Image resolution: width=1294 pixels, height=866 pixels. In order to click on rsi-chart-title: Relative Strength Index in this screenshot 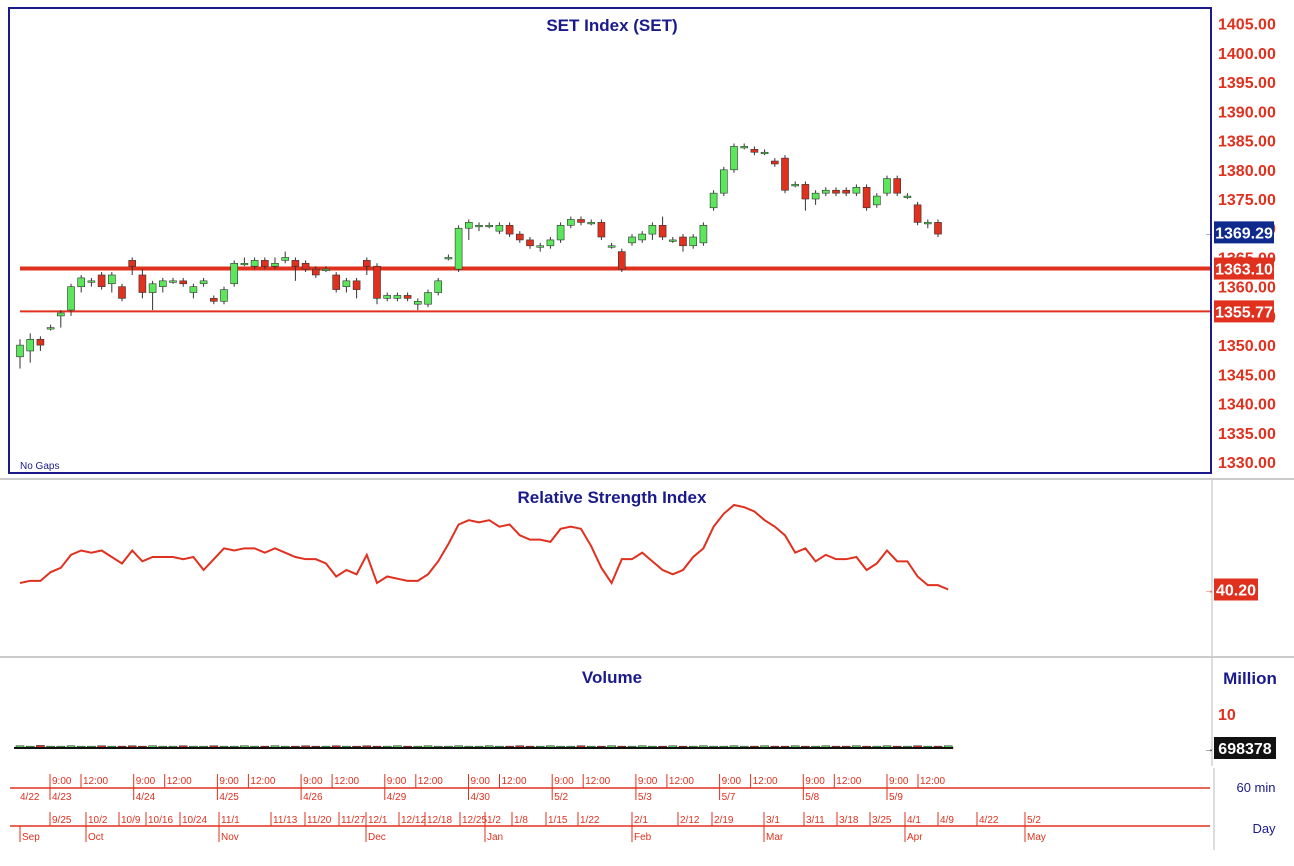, I will do `click(612, 497)`.